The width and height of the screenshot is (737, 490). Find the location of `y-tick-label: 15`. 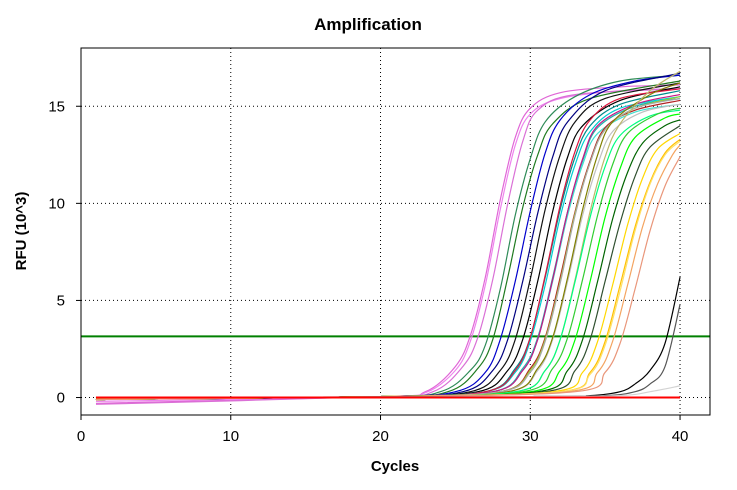

y-tick-label: 15 is located at coordinates (56, 106).